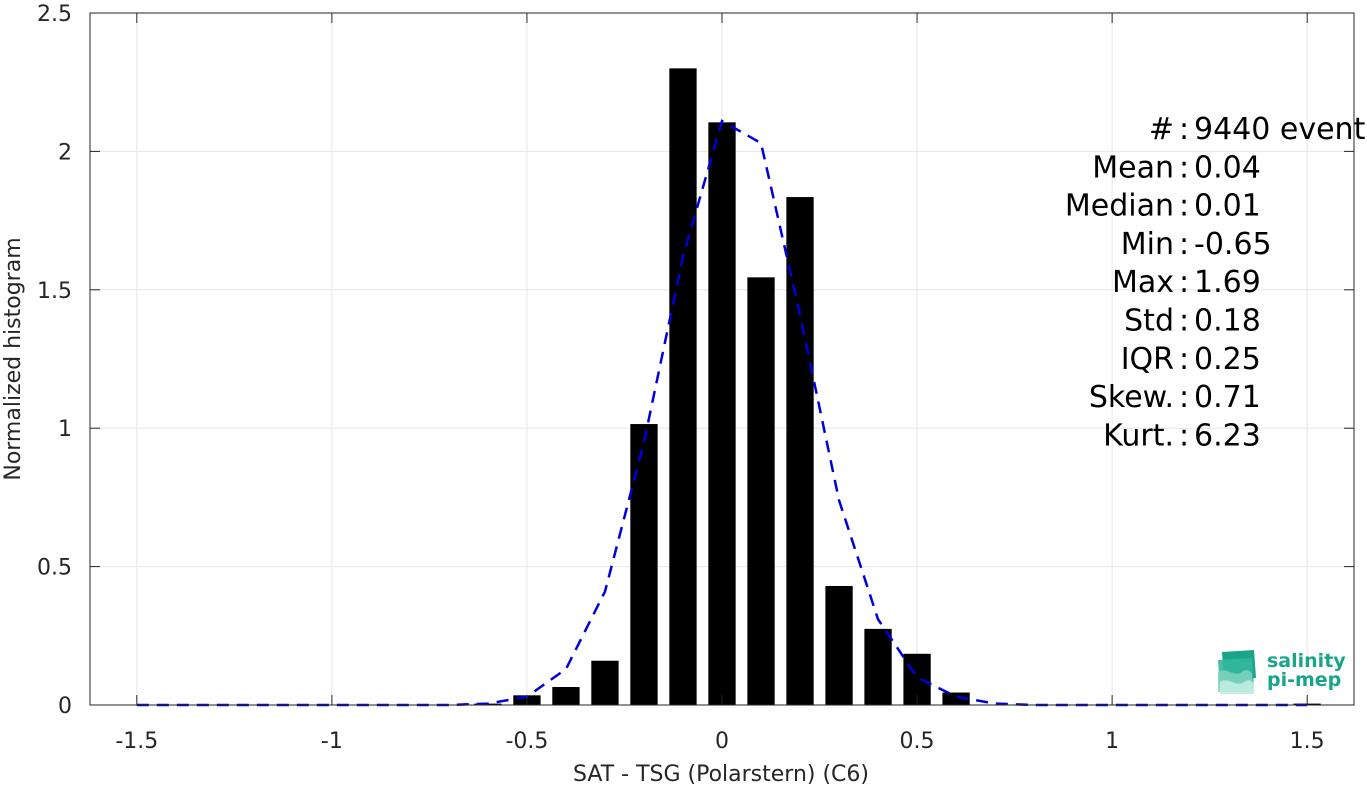  What do you see at coordinates (1192, 321) in the screenshot?
I see `stat-line: Std:0.18` at bounding box center [1192, 321].